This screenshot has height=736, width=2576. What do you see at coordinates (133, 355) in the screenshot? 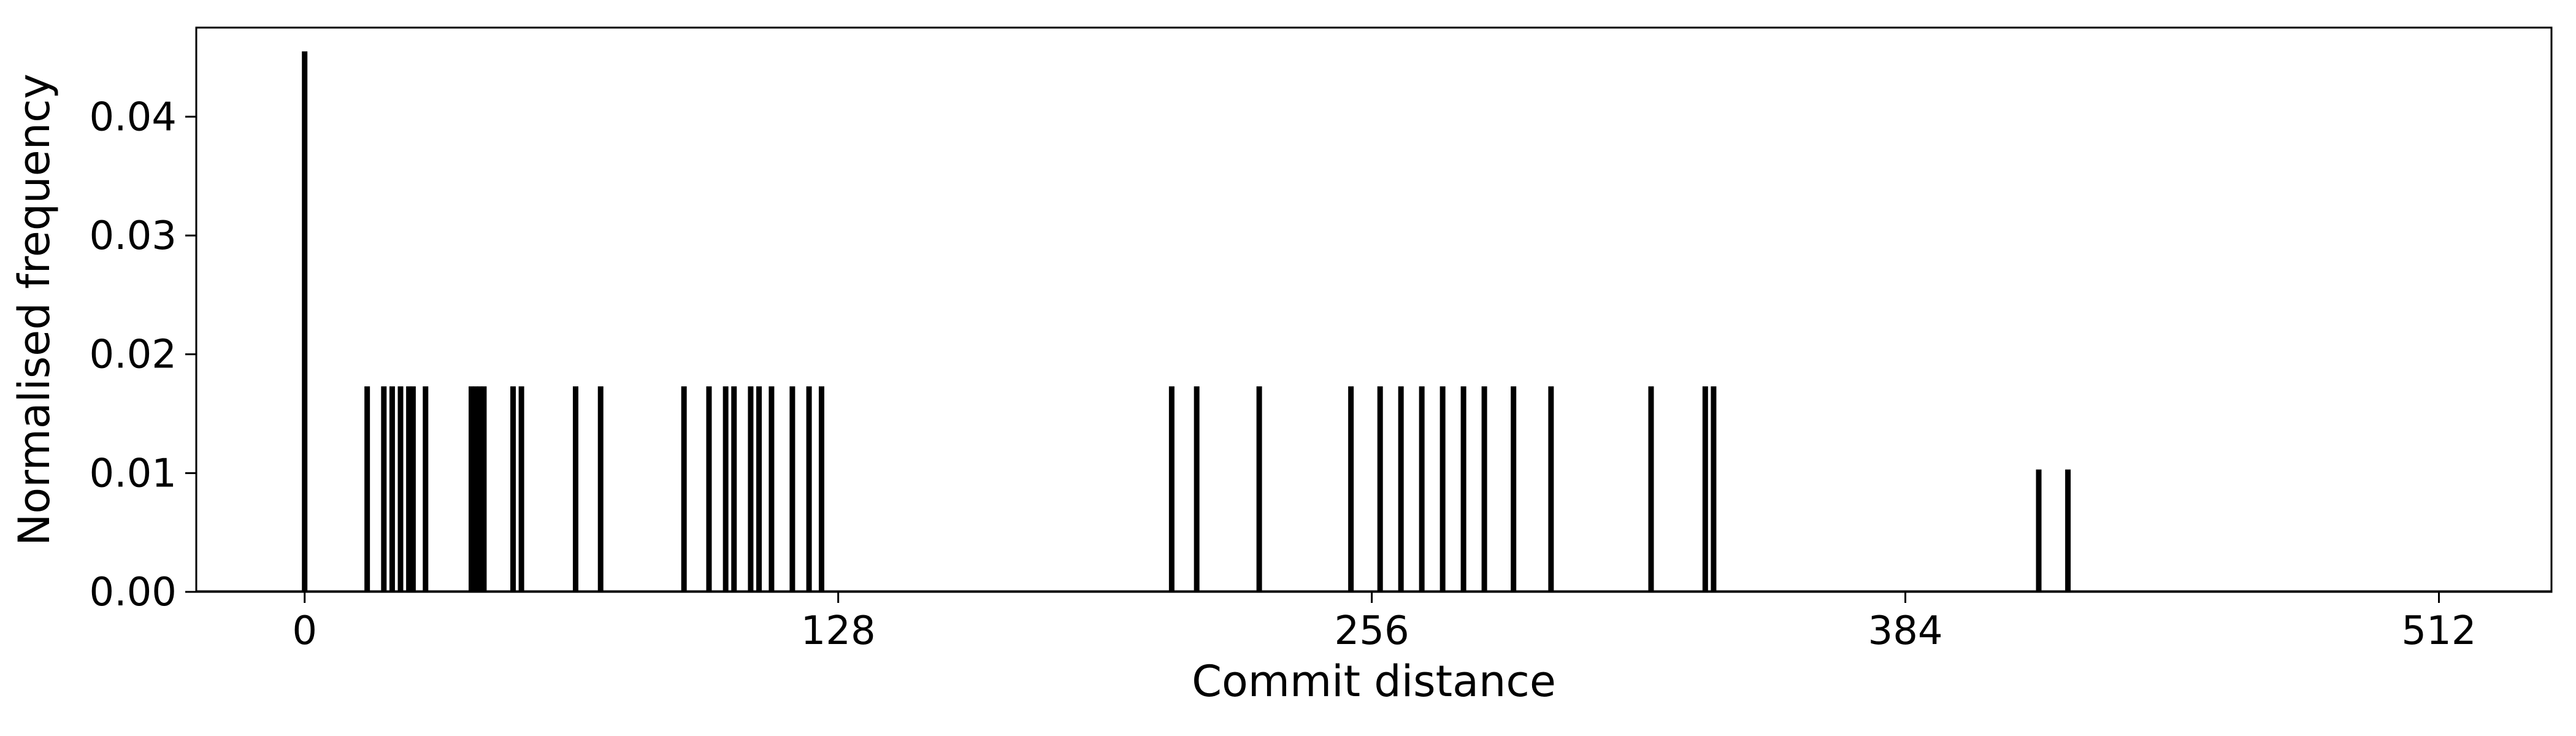
I see `y-tick-label: 0.02` at bounding box center [133, 355].